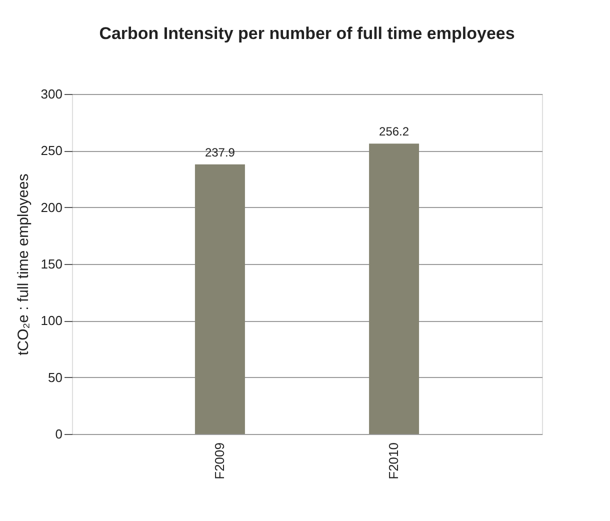 This screenshot has height=521, width=610. I want to click on y-axis-title: tCO₂e : full time employees, so click(23, 265).